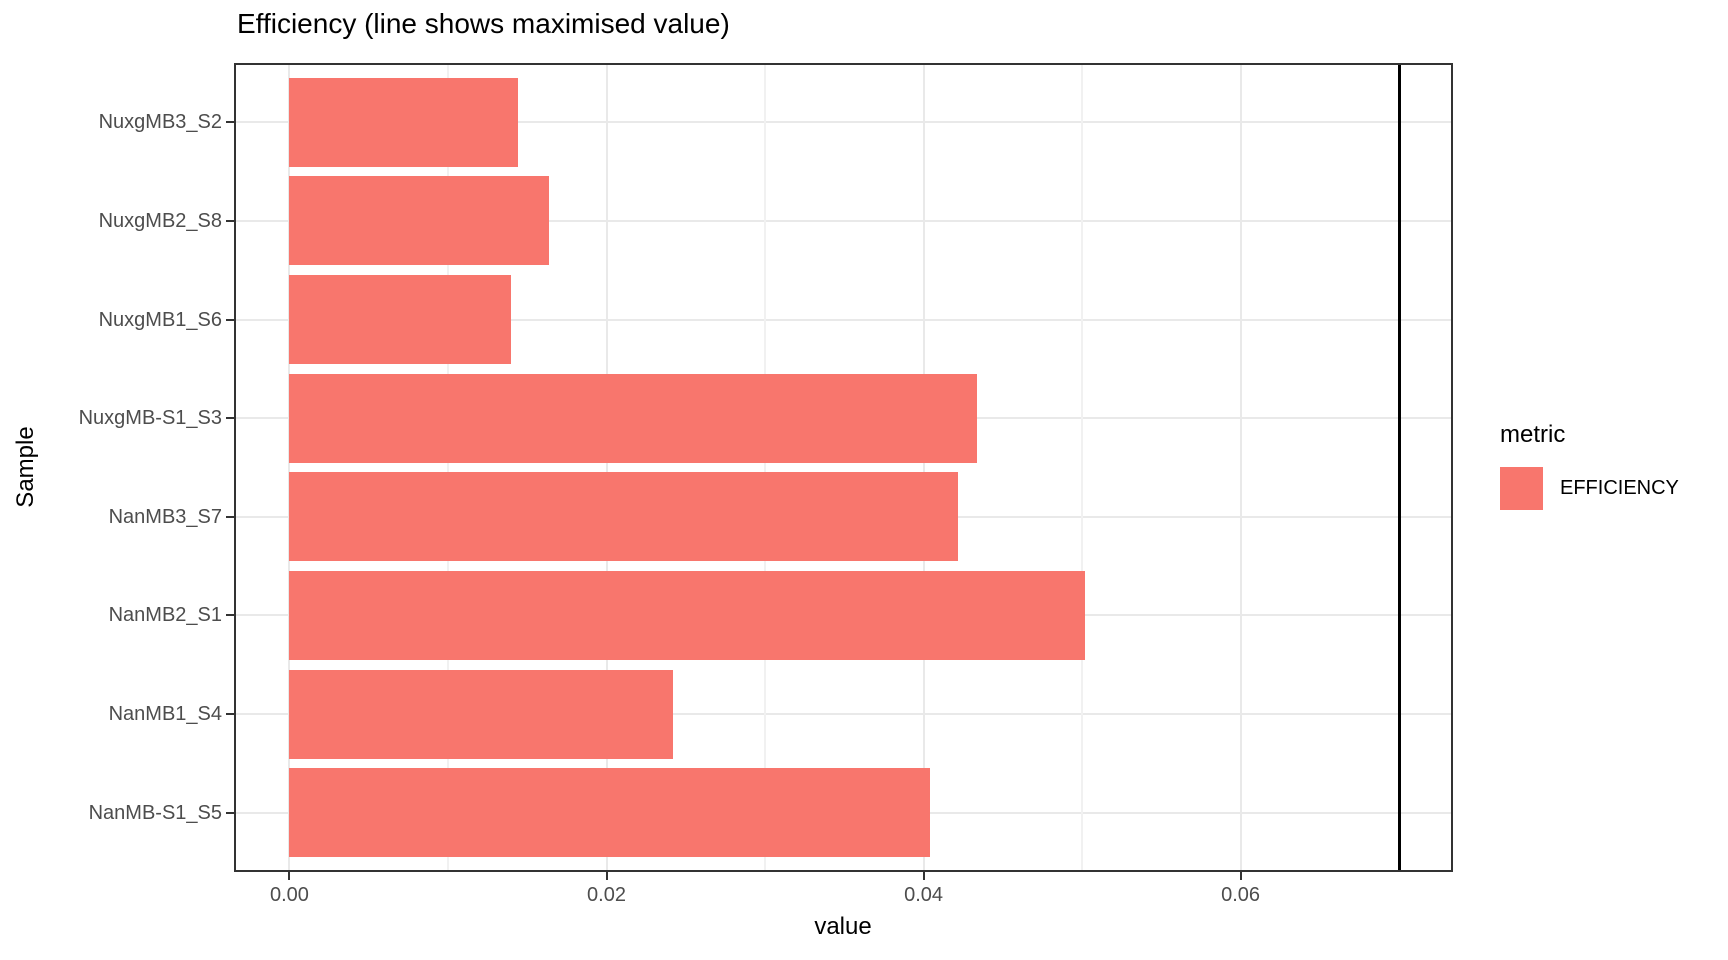 This screenshot has width=1728, height=960. Describe the element at coordinates (609, 813) in the screenshot. I see `bar-NanMB-S1_S5` at that location.